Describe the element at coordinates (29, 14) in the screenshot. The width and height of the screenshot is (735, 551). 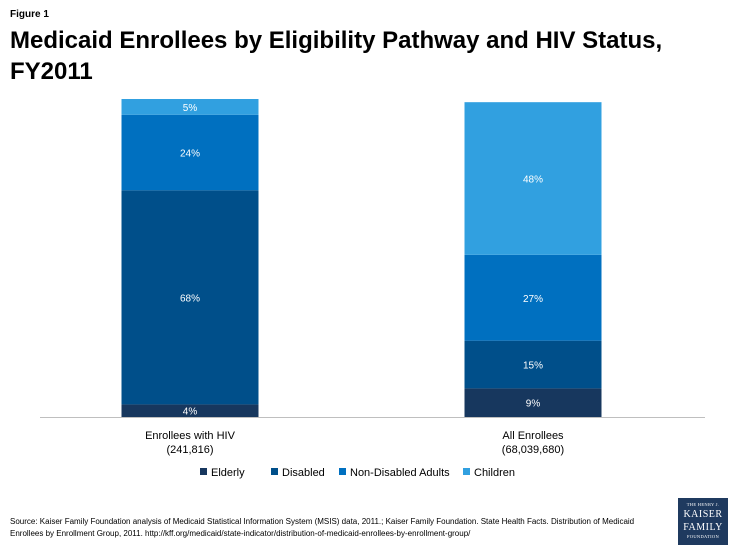
I see `figure-label: Figure 1` at that location.